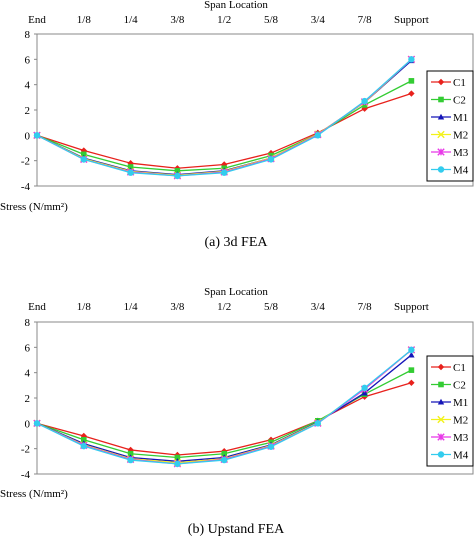 The height and width of the screenshot is (545, 474). Describe the element at coordinates (237, 242) in the screenshot. I see `panel-caption: (a) 3d FEA` at that location.